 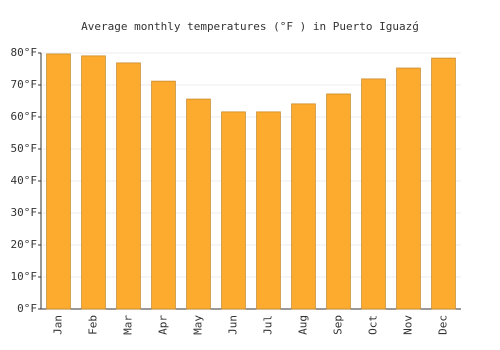 What do you see at coordinates (24, 276) in the screenshot?
I see `y-tick-label: 10°F` at bounding box center [24, 276].